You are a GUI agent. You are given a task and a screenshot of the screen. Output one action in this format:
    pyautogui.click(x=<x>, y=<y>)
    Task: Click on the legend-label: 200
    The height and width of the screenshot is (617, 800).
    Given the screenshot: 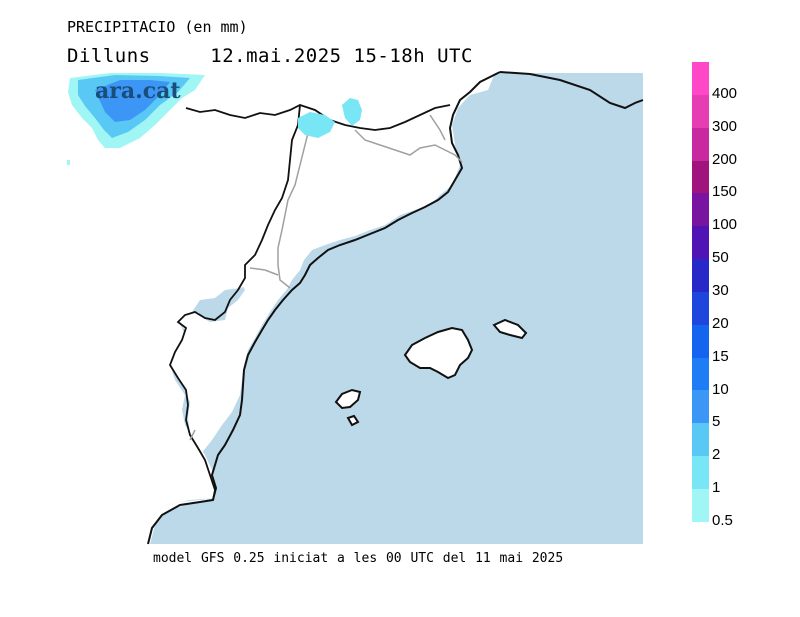 What is the action you would take?
    pyautogui.click(x=725, y=159)
    